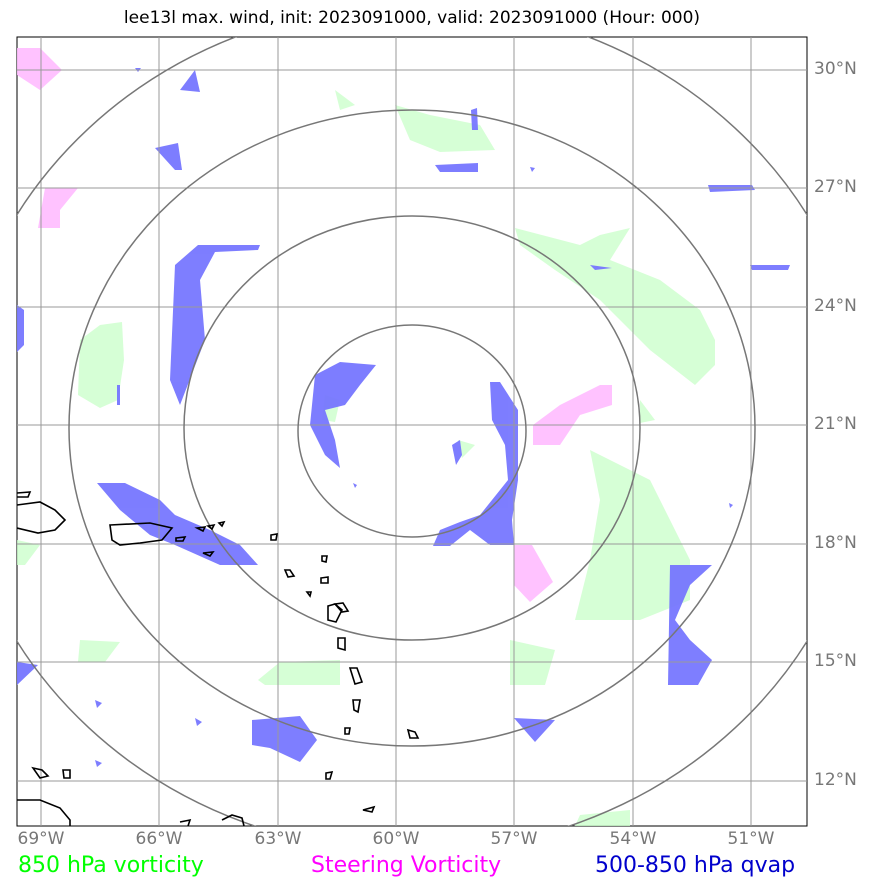 This screenshot has height=891, width=874. Describe the element at coordinates (695, 865) in the screenshot. I see `legend-qvap: 500-850 hPa qvap` at that location.